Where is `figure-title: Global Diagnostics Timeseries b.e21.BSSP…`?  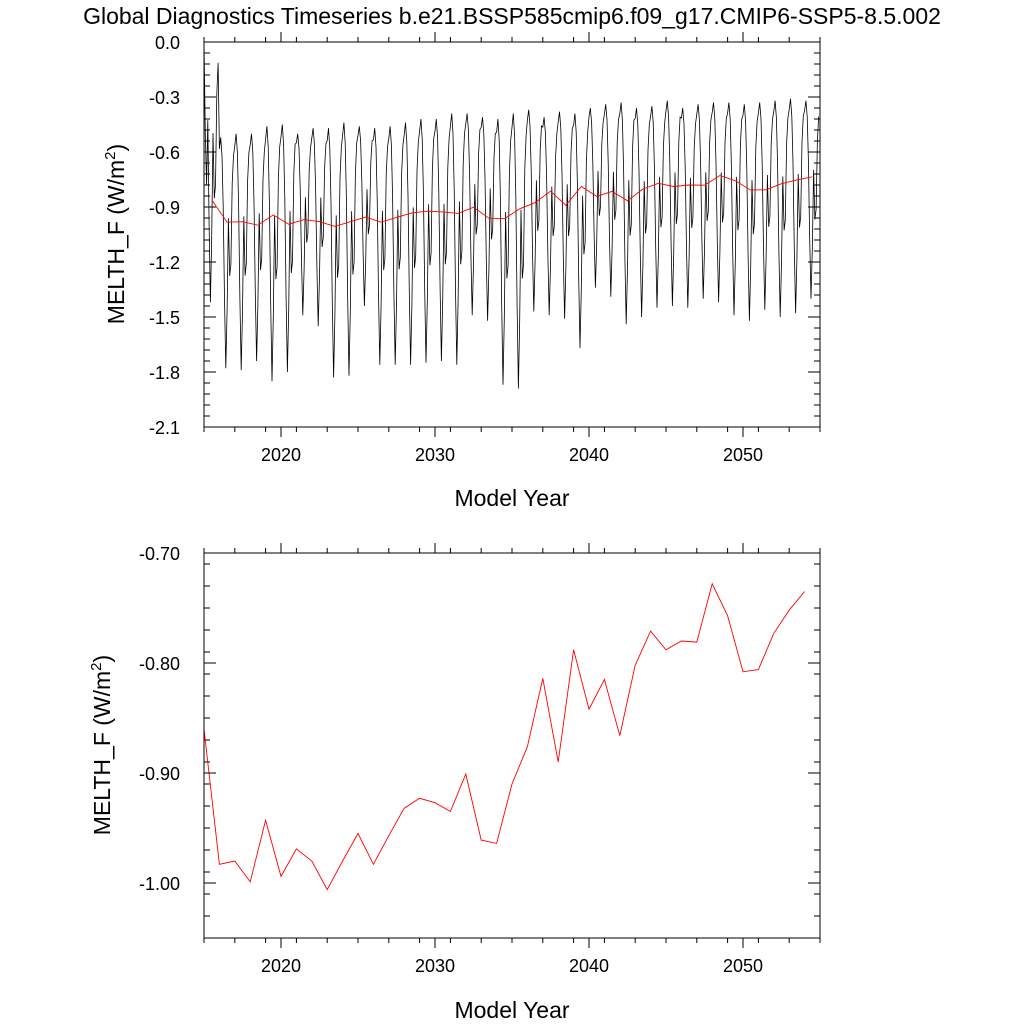
figure-title: Global Diagnostics Timeseries b.e21.BSSP… is located at coordinates (512, 16).